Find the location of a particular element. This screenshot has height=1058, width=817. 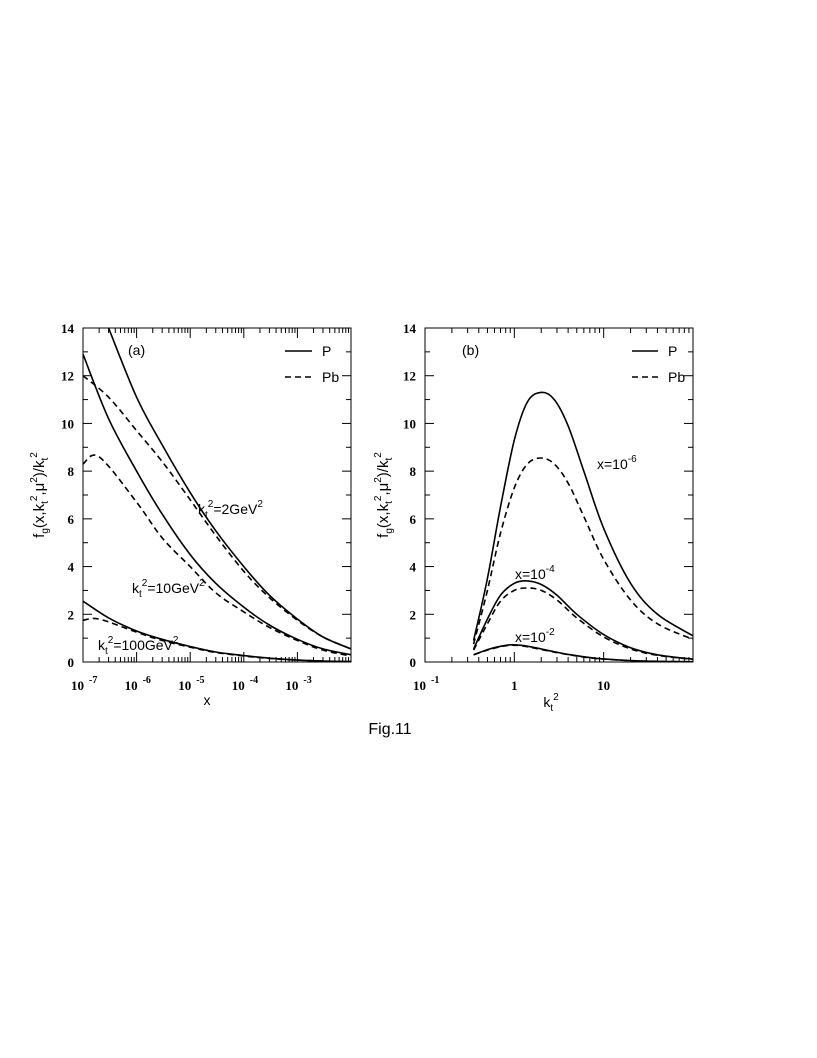

panel-b-ytick-label: 14 is located at coordinates (410, 328).